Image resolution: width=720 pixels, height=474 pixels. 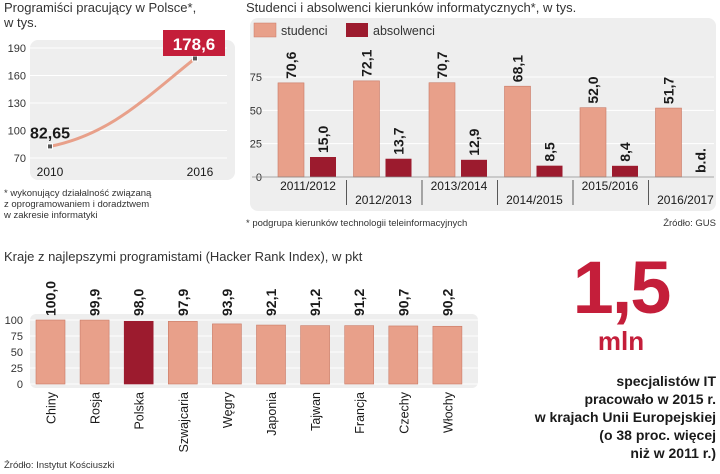 I want to click on bar-label-studenci: 52,0, so click(x=593, y=89).